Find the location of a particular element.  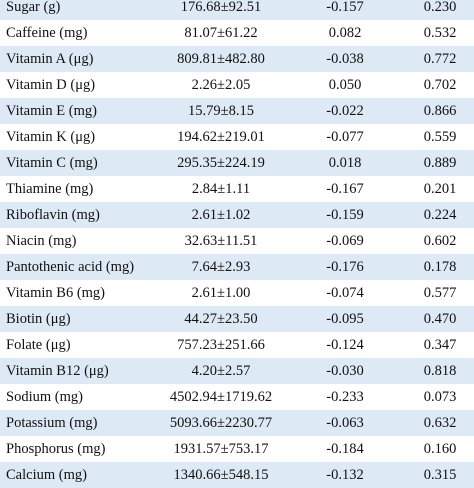

table-row: Thiamine (mg) 2.84±1.11 -0.167 0.201 is located at coordinates (237, 189).